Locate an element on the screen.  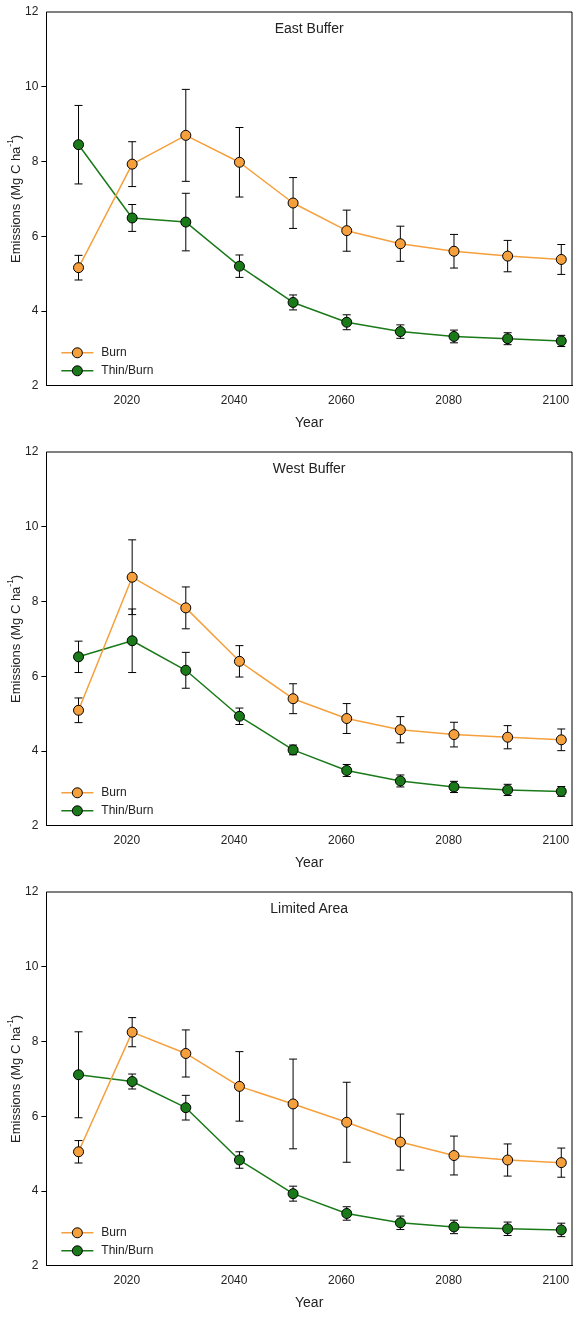
text: West Buffer is located at coordinates (309, 467).